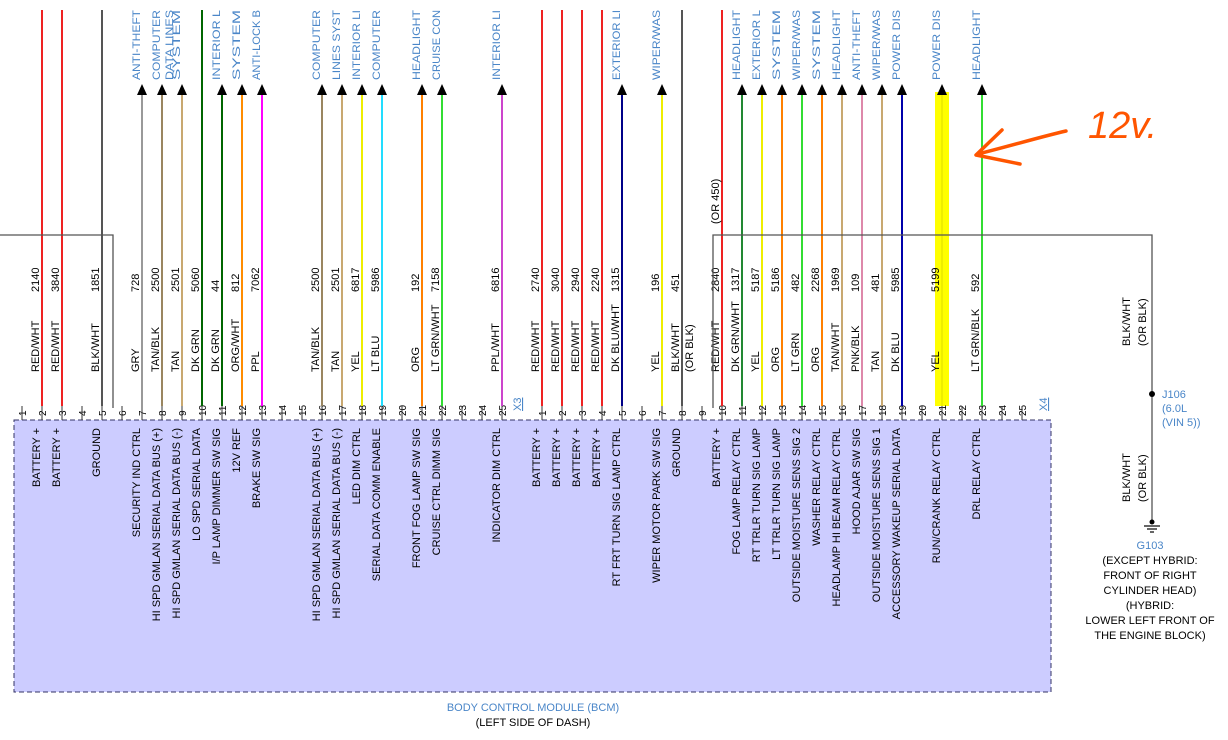 The image size is (1228, 740). What do you see at coordinates (1143, 478) in the screenshot?
I see `ground-wire-bot-alt: (OR BLK)` at bounding box center [1143, 478].